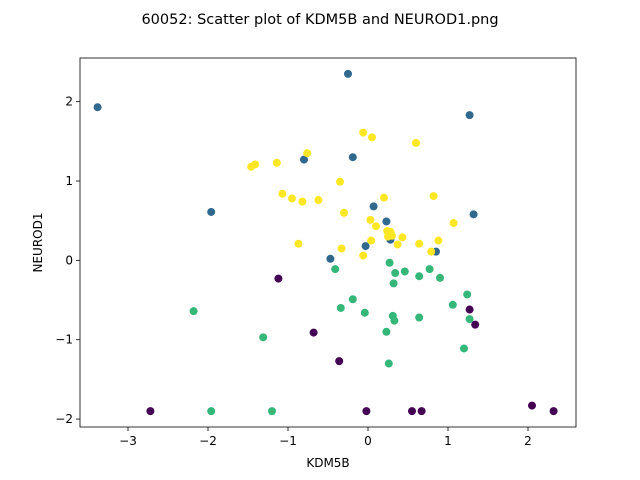 The width and height of the screenshot is (640, 480). Describe the element at coordinates (208, 441) in the screenshot. I see `x-tick-label: −2` at that location.